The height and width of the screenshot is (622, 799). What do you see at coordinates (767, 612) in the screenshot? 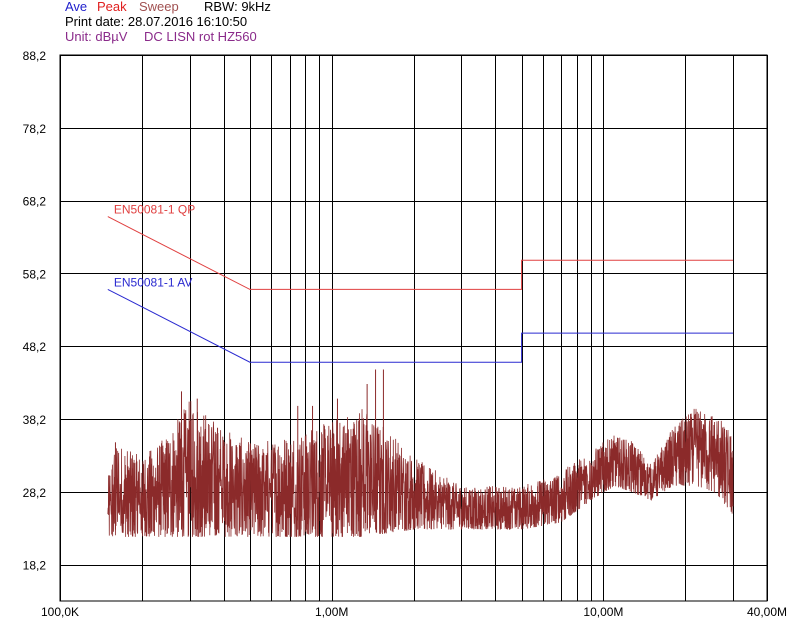
I see `x-tick-label: 40,00M` at bounding box center [767, 612].